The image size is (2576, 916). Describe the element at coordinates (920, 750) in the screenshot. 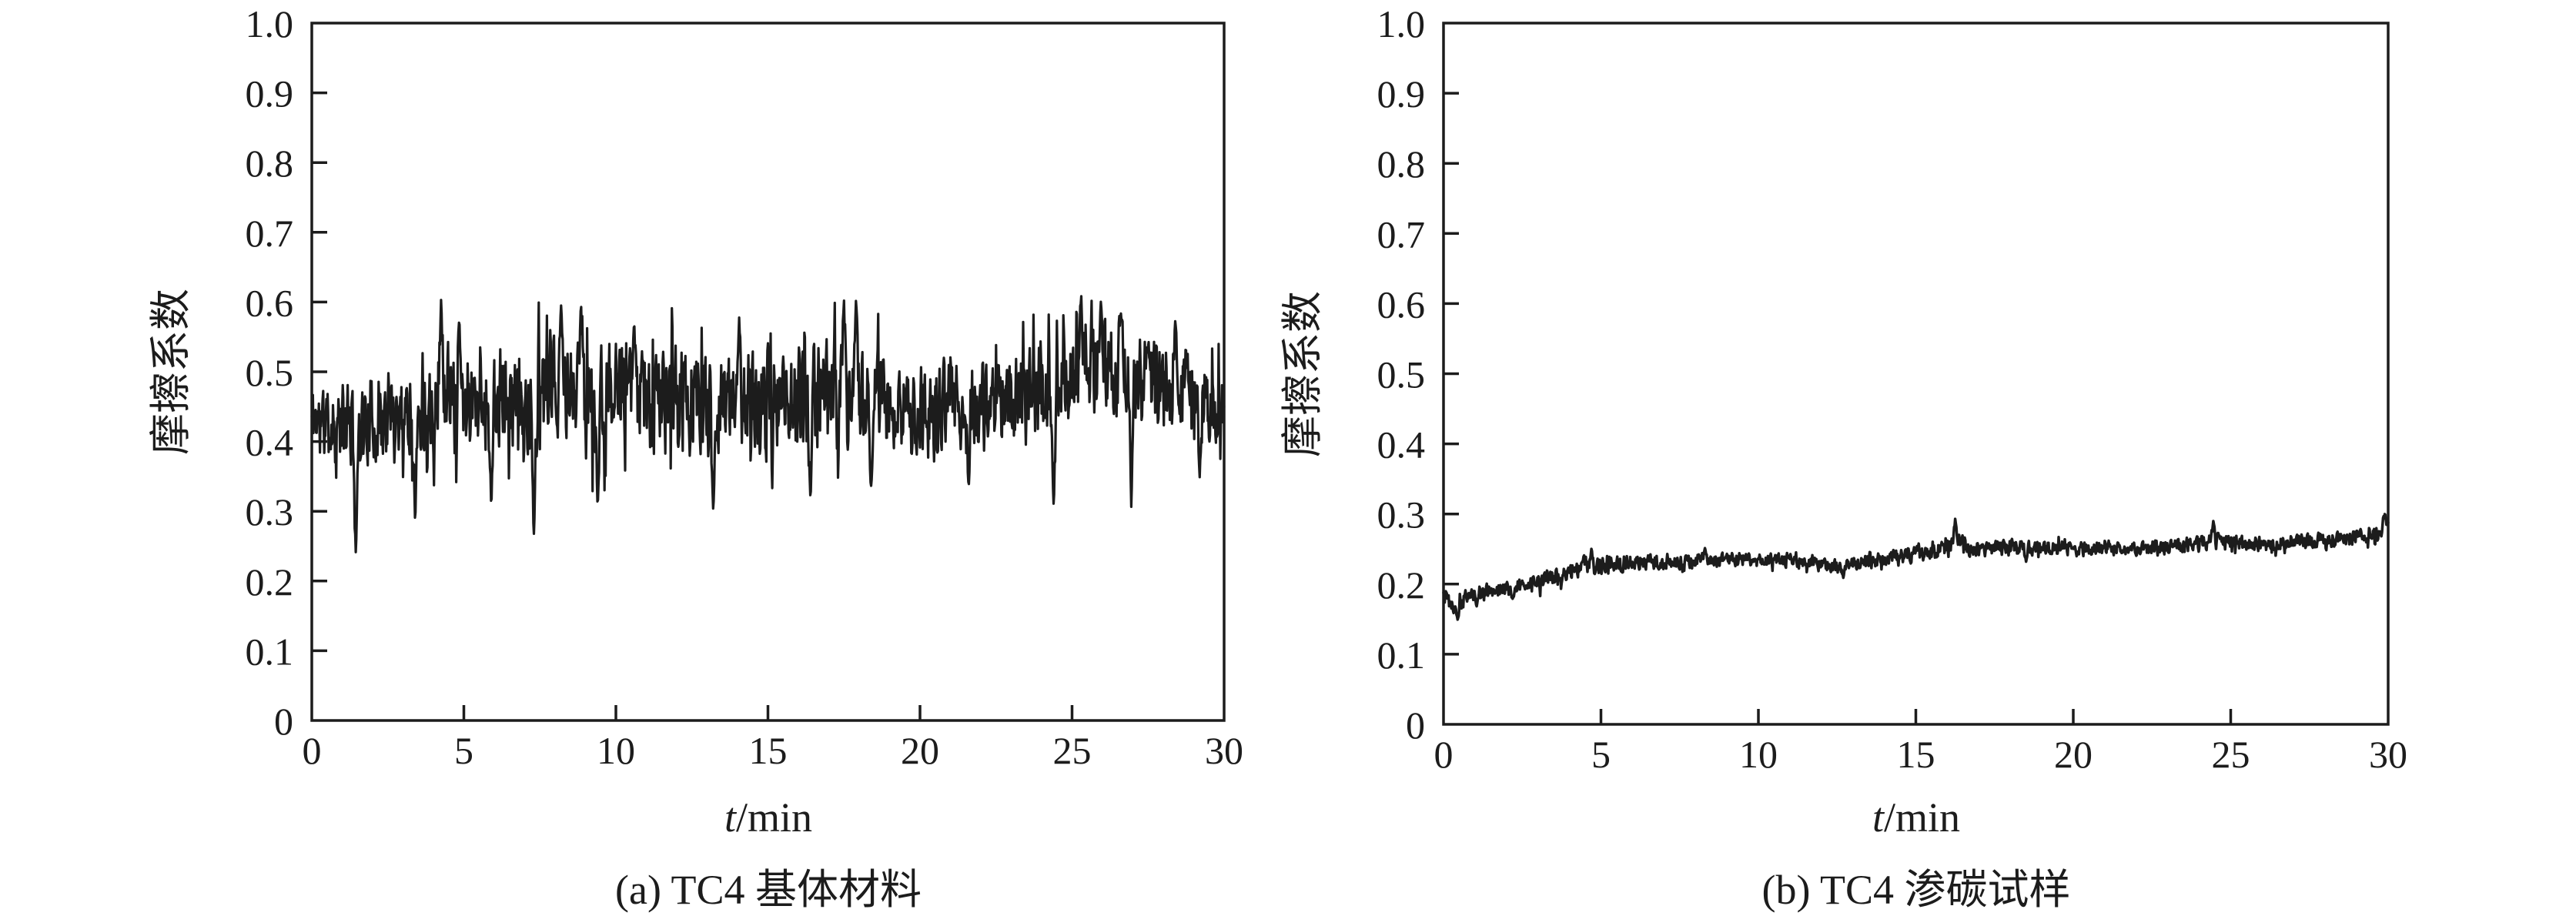

I see `chart-a-x-tick-label: 20` at that location.